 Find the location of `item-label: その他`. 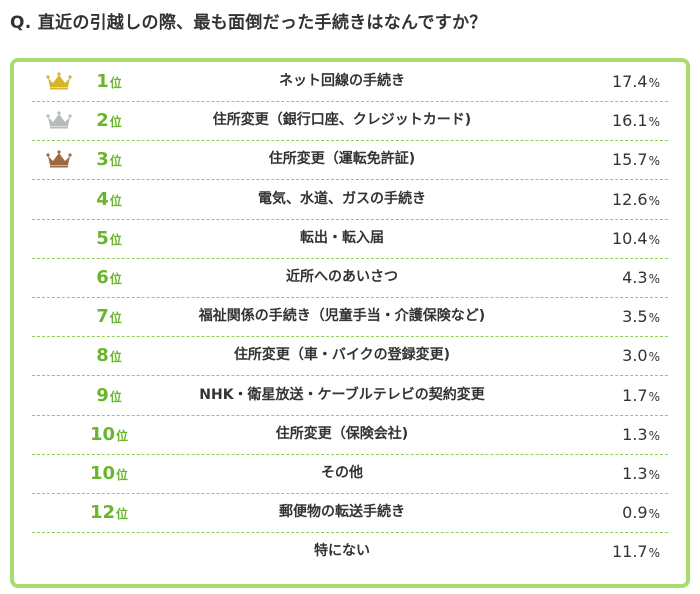

item-label: その他 is located at coordinates (342, 473).